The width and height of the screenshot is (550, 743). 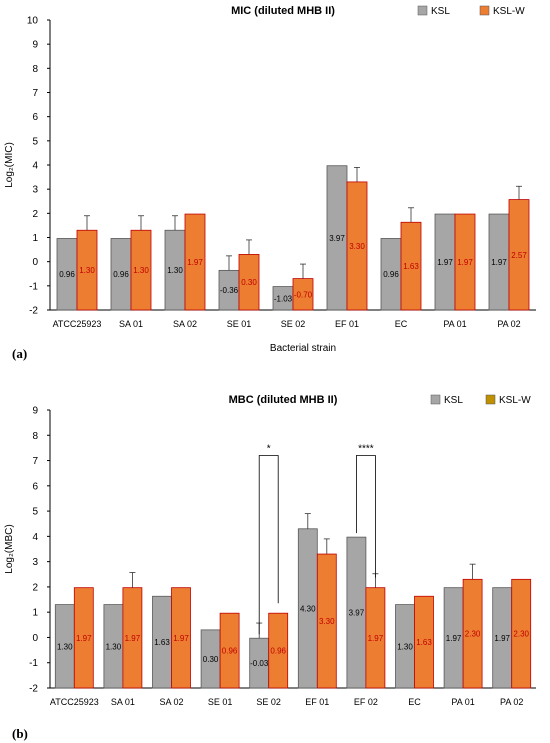 What do you see at coordinates (35, 190) in the screenshot?
I see `y-tick-label: 3` at bounding box center [35, 190].